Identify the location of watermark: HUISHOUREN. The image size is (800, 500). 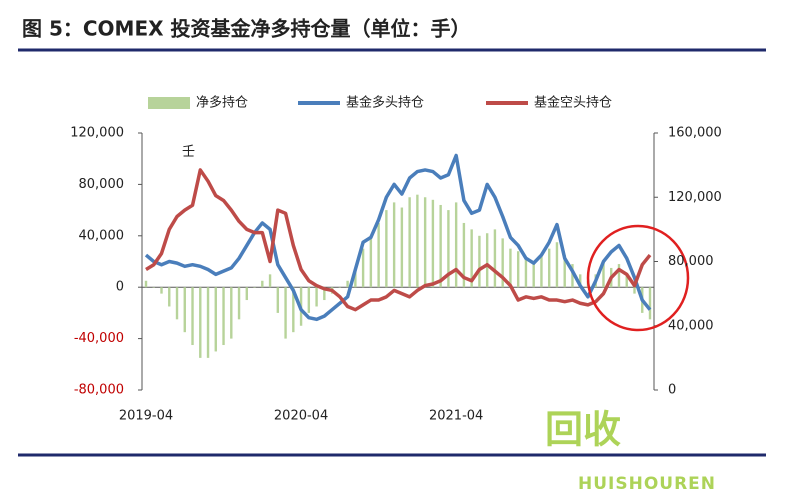
(647, 484).